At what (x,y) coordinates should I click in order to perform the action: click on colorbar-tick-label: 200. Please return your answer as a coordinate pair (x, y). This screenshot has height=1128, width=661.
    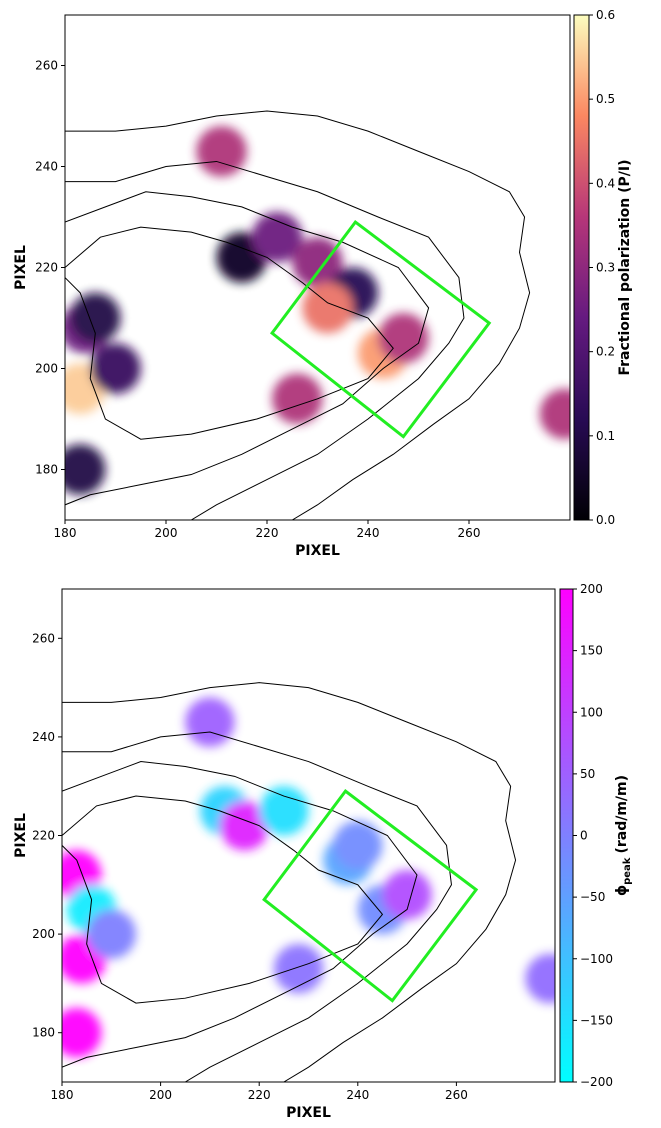
    Looking at the image, I should click on (591, 589).